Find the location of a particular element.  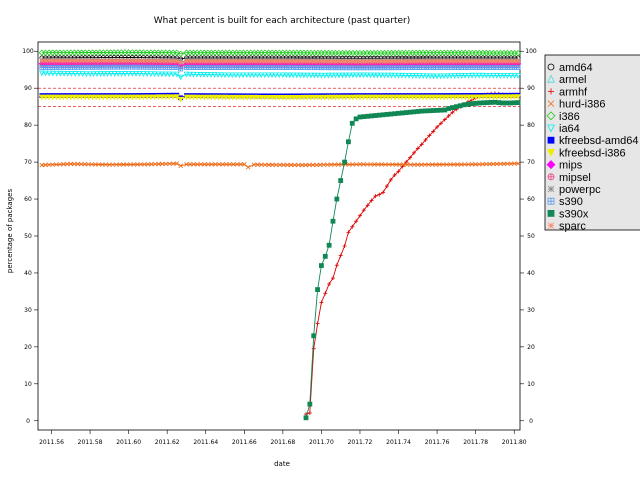

y-tick-label-left: 40 is located at coordinates (28, 273).